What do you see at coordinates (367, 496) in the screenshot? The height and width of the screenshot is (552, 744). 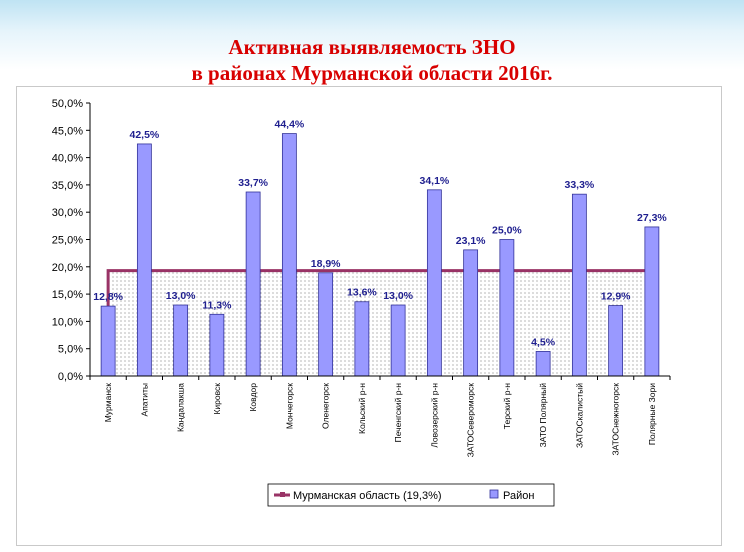 I see `legend-reference-label: Мурманская область (19,3%)` at bounding box center [367, 496].